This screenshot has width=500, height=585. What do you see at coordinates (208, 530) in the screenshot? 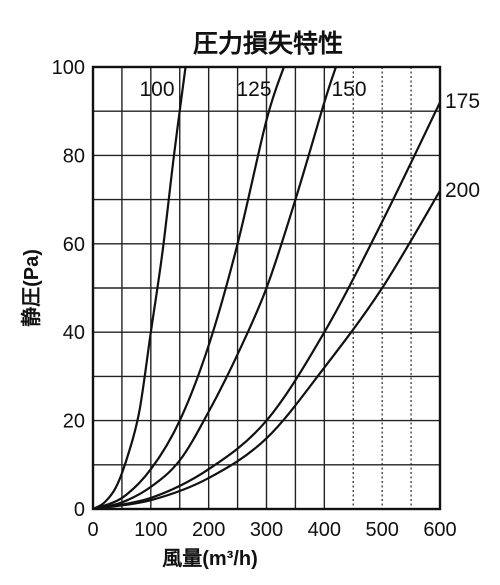
I see `x-tick-label-200: 200` at bounding box center [208, 530].